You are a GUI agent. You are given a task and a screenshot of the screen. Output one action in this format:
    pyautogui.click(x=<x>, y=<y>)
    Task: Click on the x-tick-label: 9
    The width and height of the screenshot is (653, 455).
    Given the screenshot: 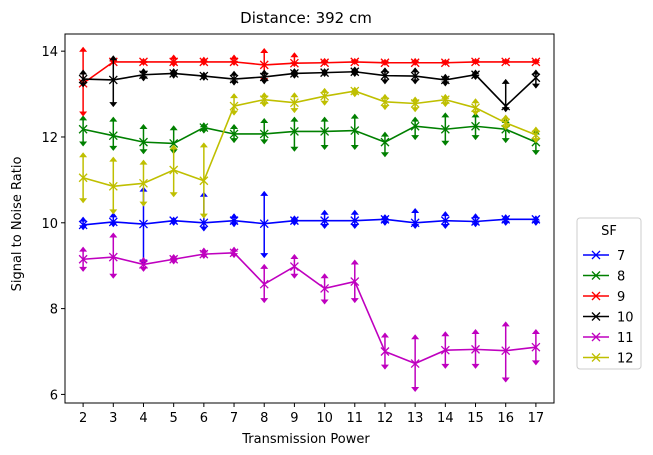 What is the action you would take?
    pyautogui.click(x=294, y=418)
    